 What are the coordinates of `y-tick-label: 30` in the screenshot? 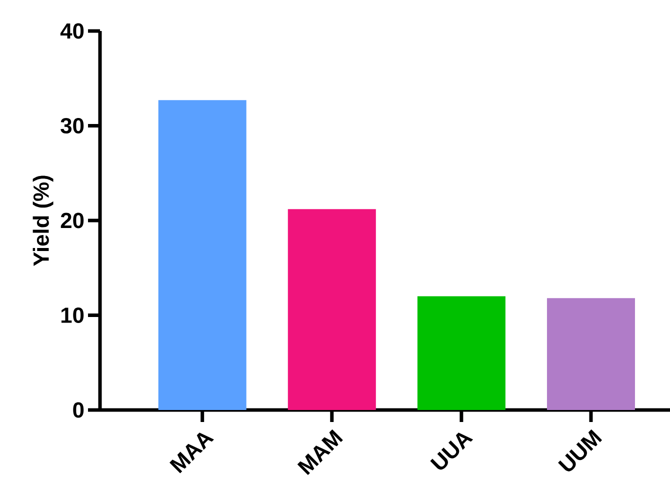 It's located at (72, 126).